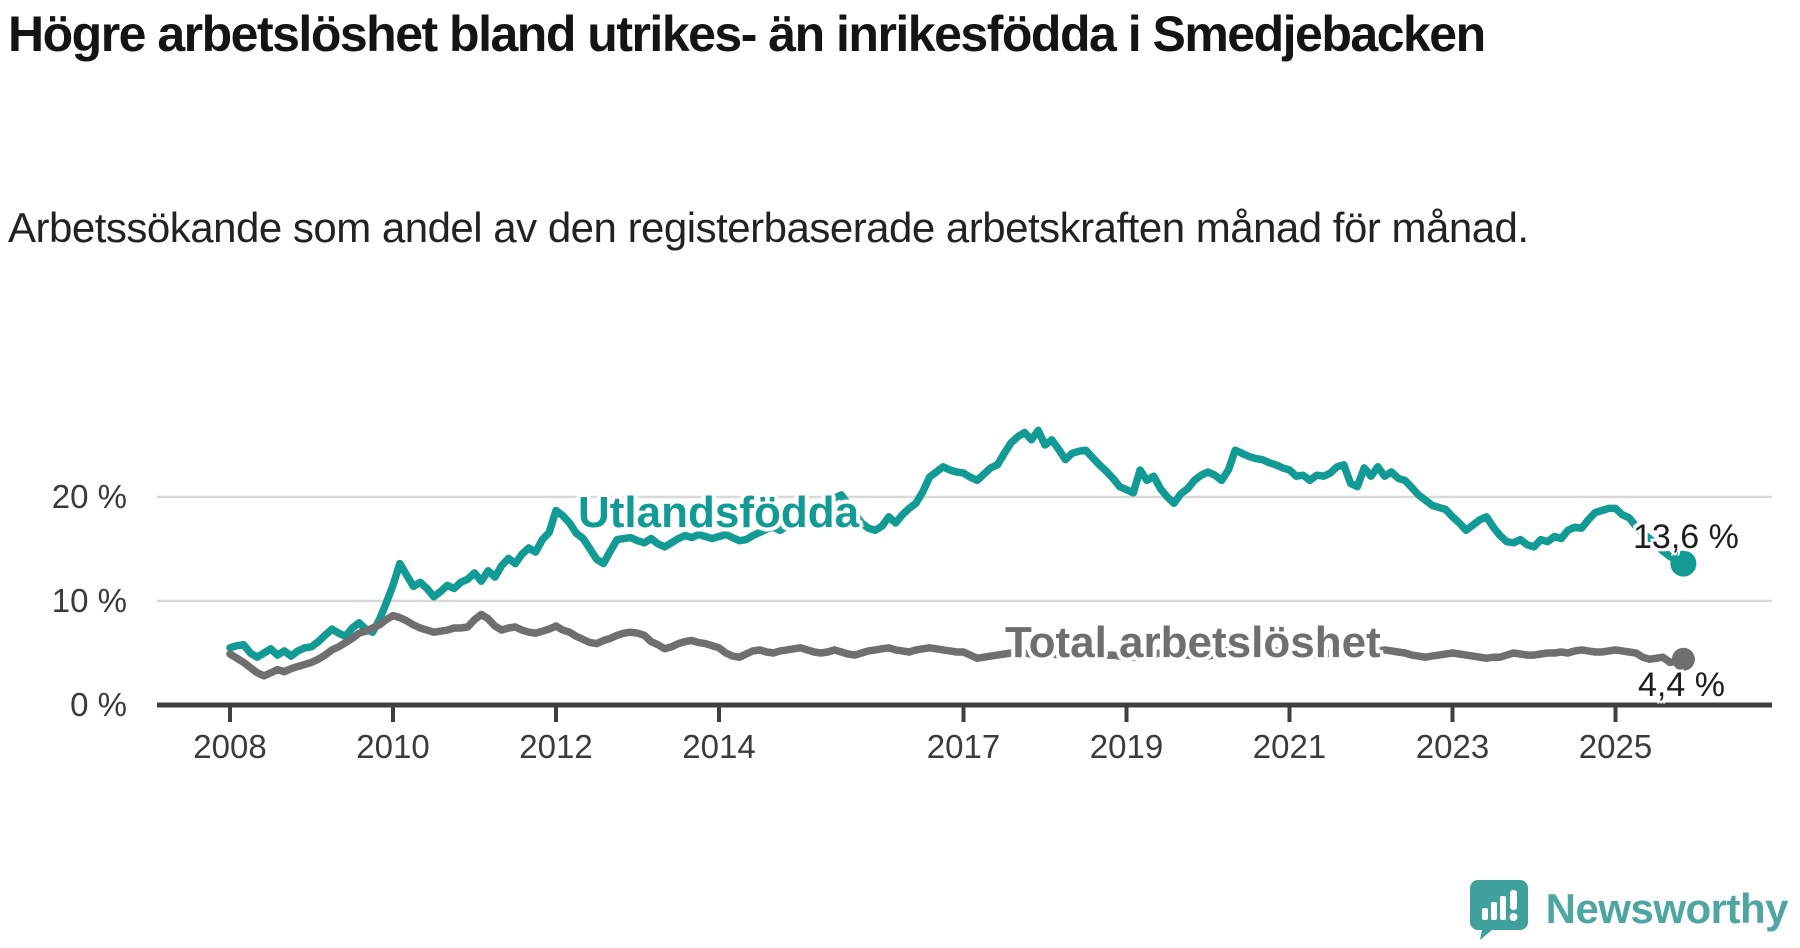 Image resolution: width=1800 pixels, height=948 pixels. What do you see at coordinates (1686, 537) in the screenshot?
I see `end-value-label-utlandsfodda: 13,6 %` at bounding box center [1686, 537].